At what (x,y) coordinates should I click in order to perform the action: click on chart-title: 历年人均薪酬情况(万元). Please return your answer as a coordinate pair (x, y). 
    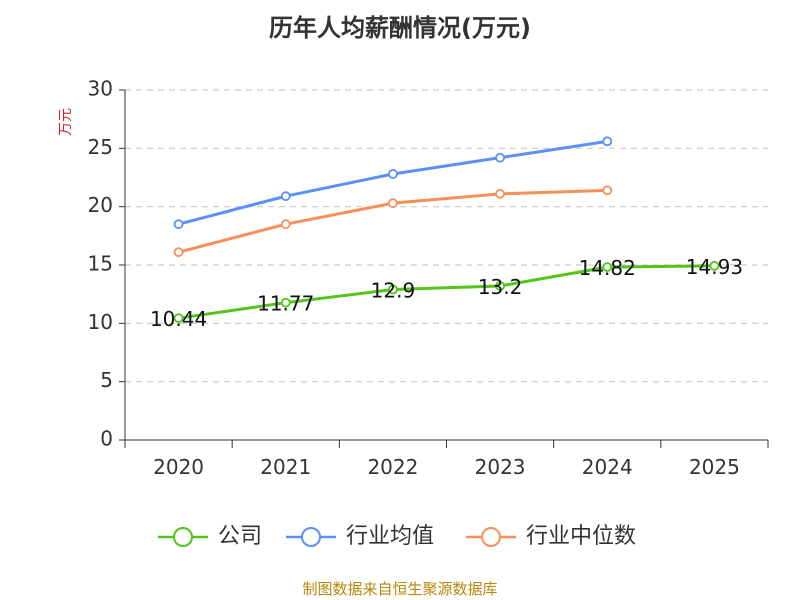
    Looking at the image, I should click on (400, 28).